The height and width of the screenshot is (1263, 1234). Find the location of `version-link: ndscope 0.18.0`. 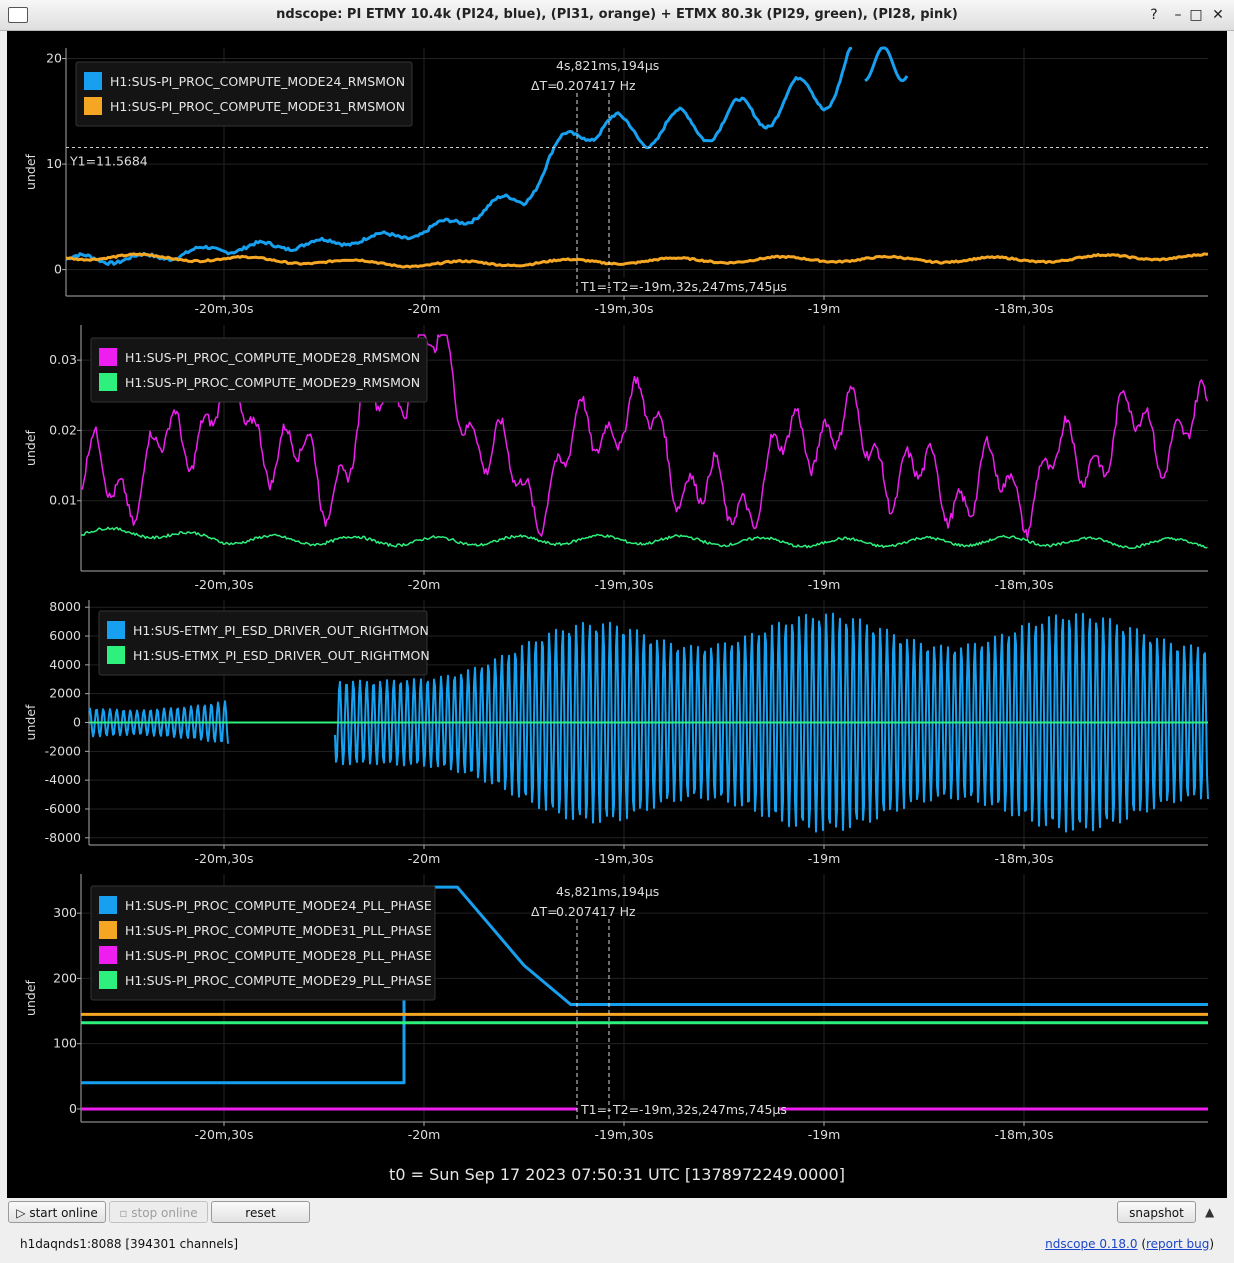

version-link: ndscope 0.18.0 is located at coordinates (1091, 1244).